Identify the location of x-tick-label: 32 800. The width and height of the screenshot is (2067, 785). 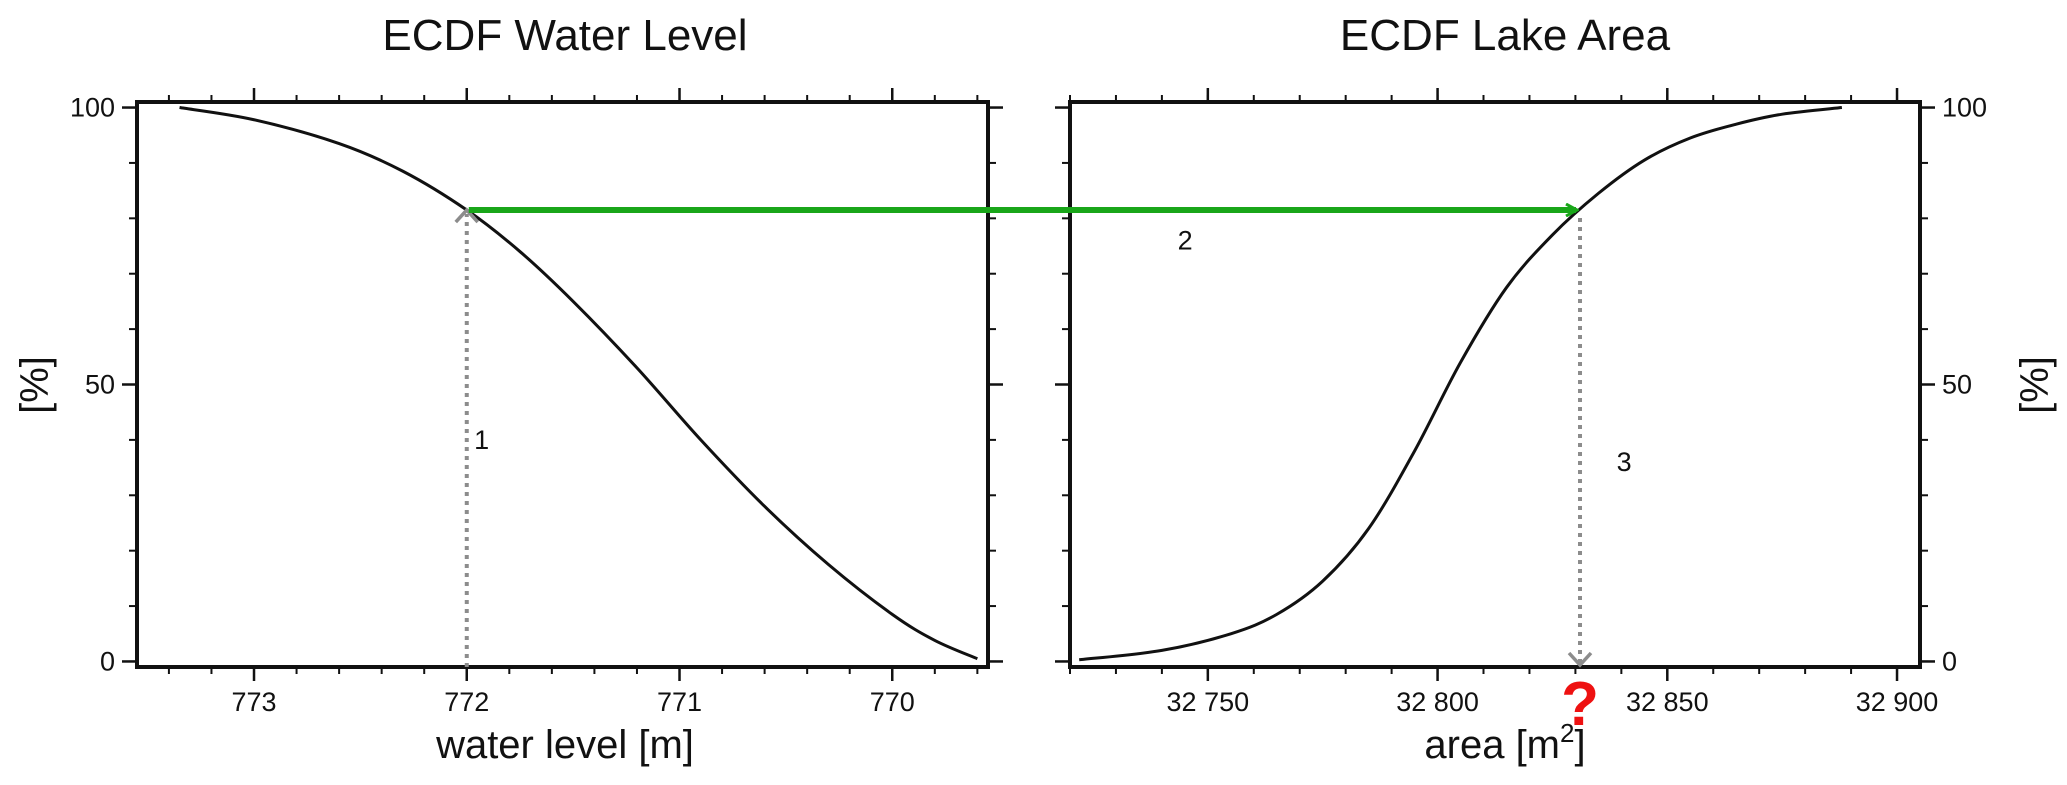
(1437, 702).